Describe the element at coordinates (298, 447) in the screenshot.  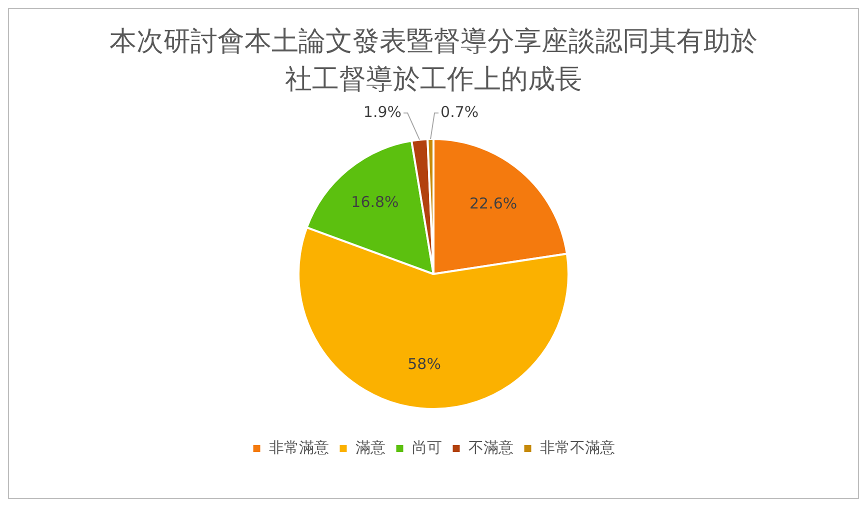
I see `legend-label: 非常滿意` at that location.